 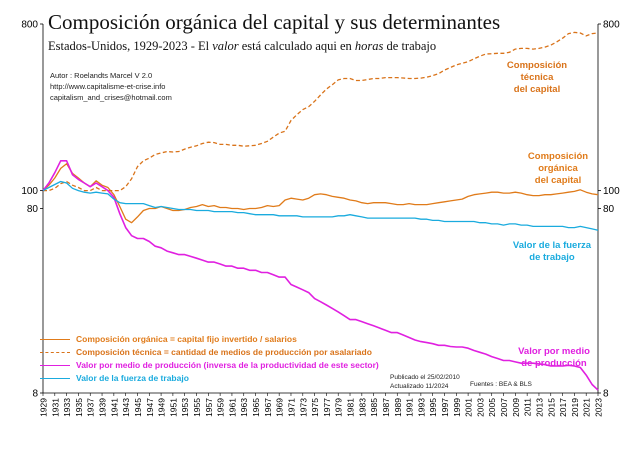 What do you see at coordinates (609, 209) in the screenshot?
I see `y-tick-label-right: 80` at bounding box center [609, 209].